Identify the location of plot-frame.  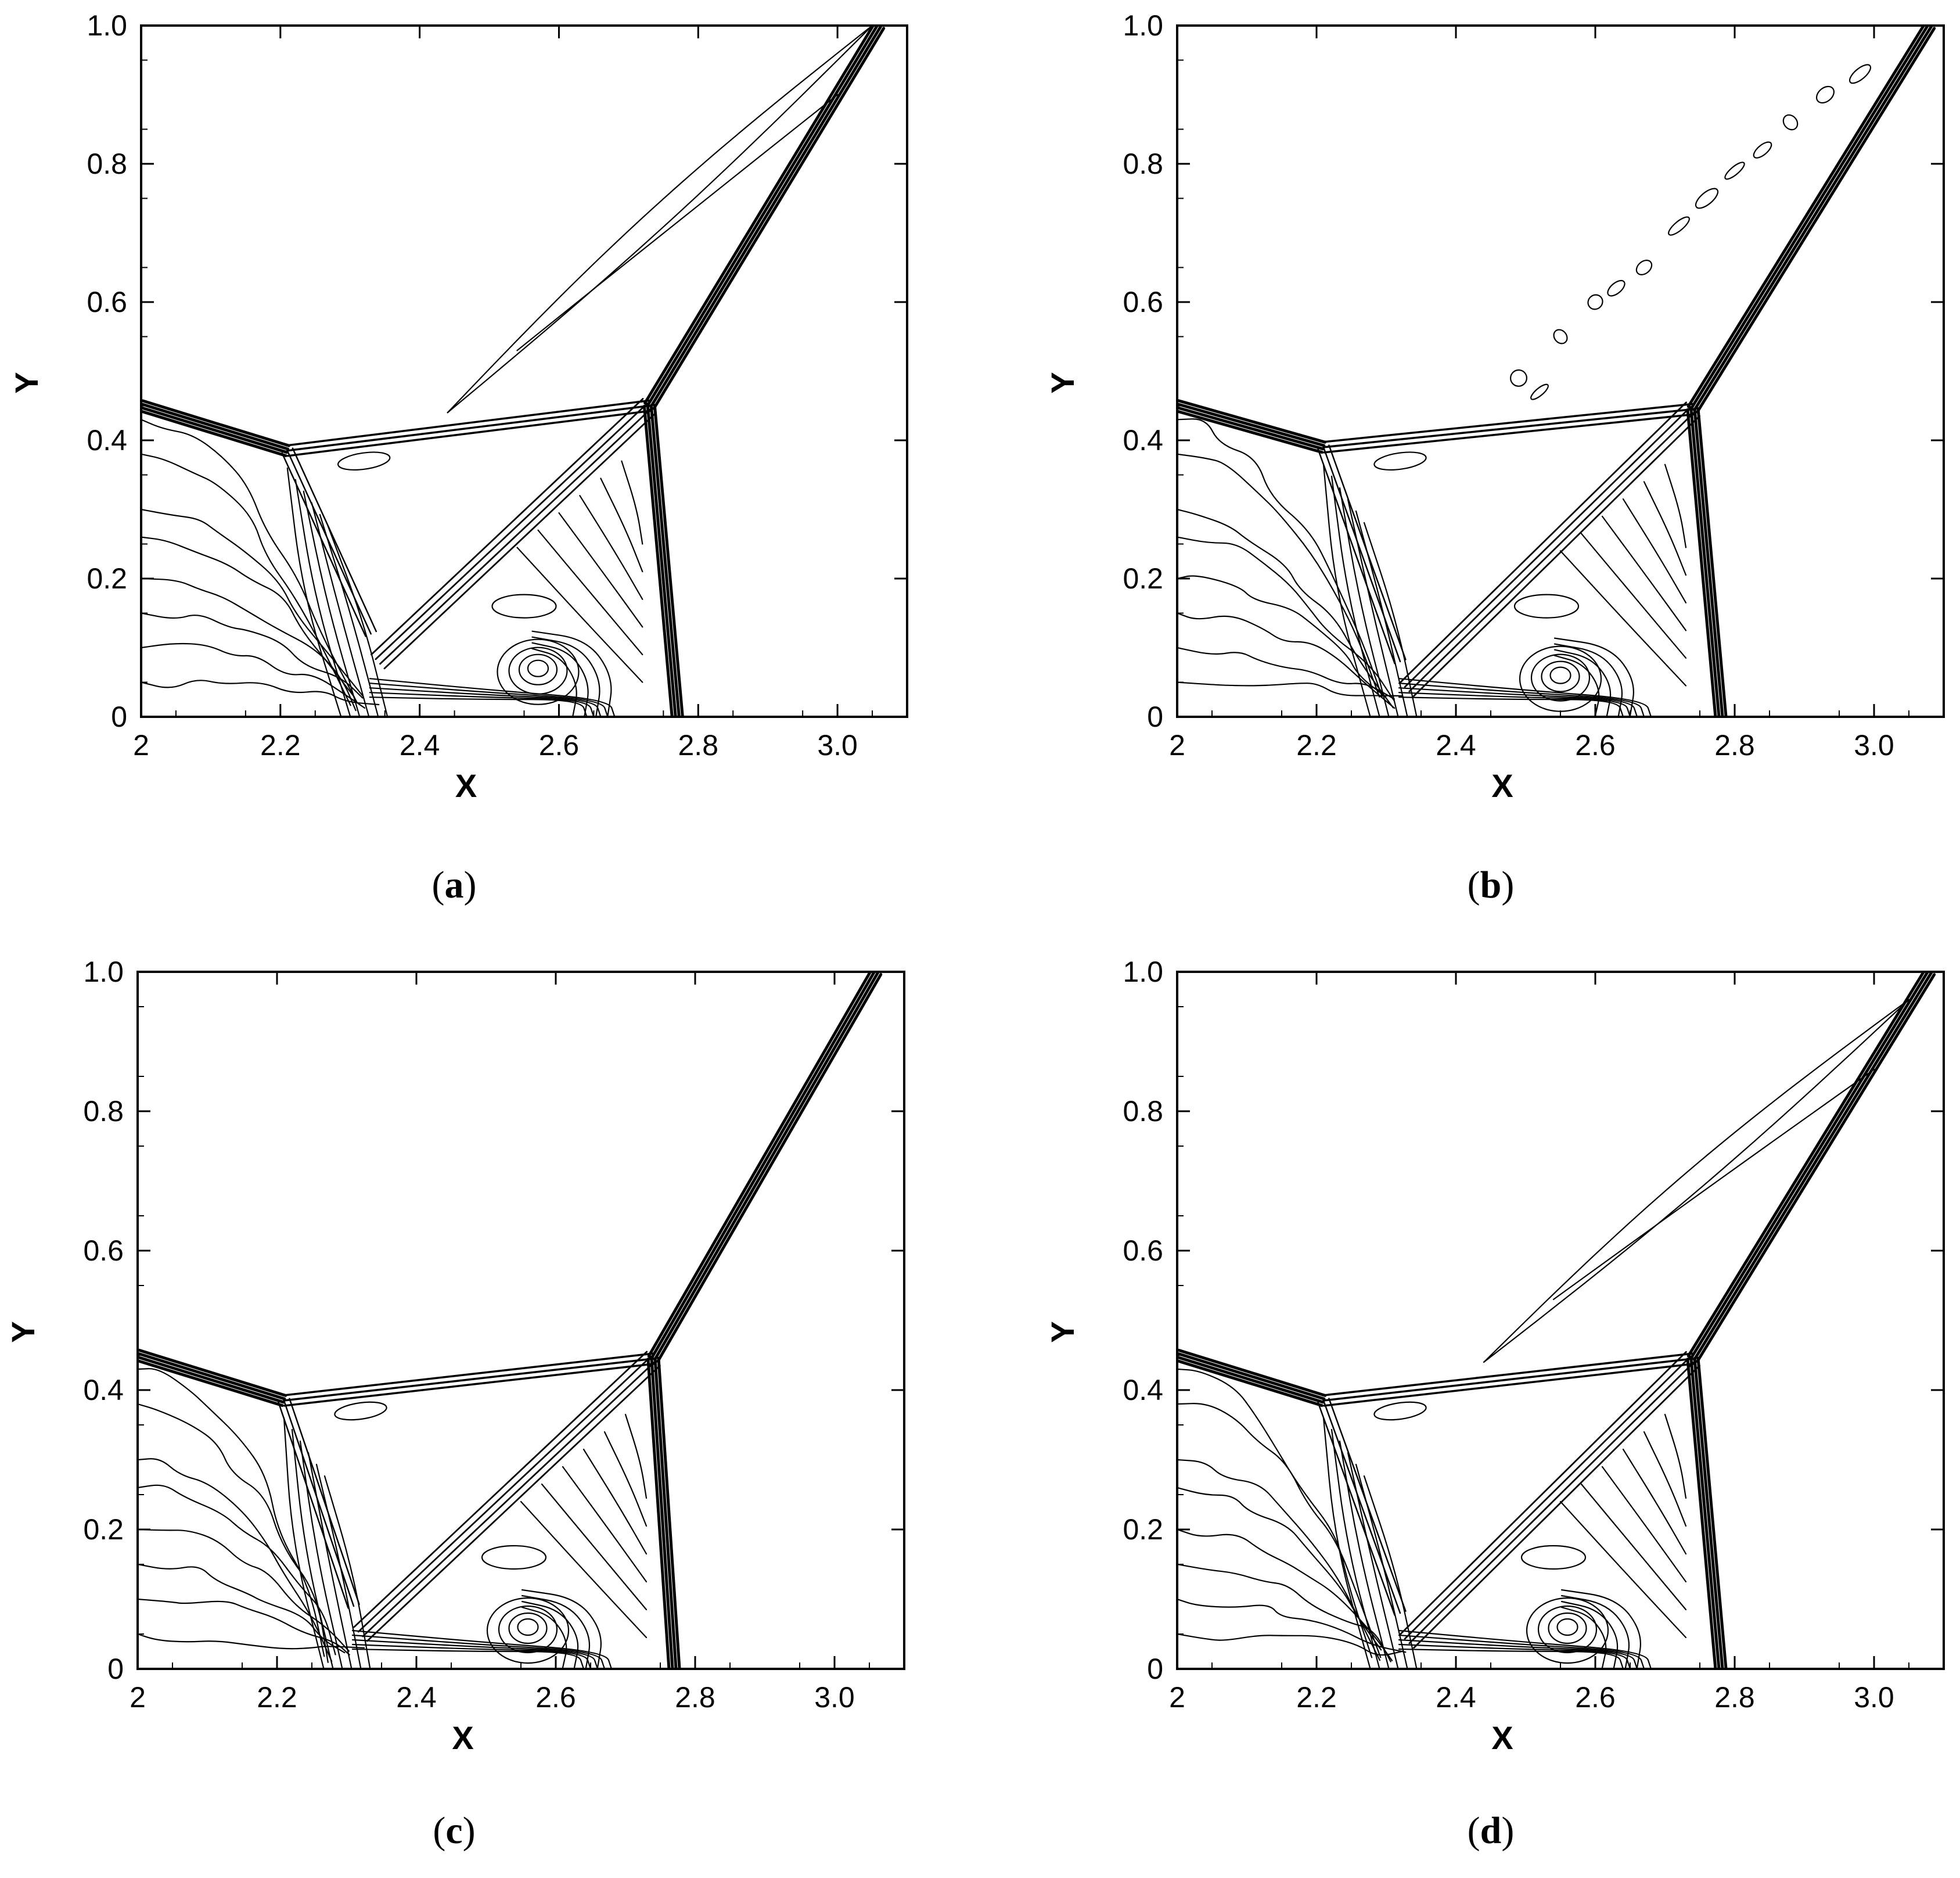
(1560, 1320).